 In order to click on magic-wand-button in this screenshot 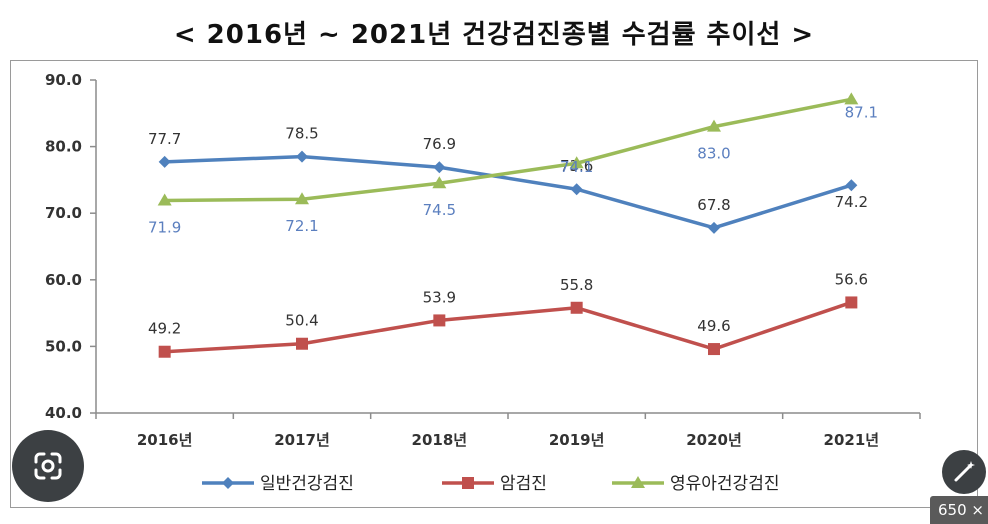, I will do `click(964, 472)`.